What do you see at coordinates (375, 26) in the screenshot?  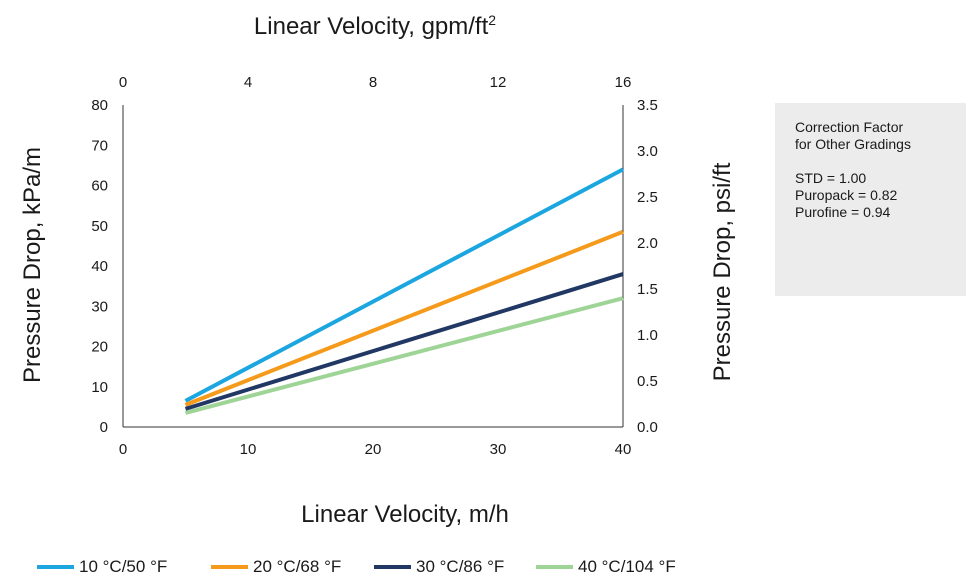 I see `top-axis-title: Linear Velocity, gpm/ft2` at bounding box center [375, 26].